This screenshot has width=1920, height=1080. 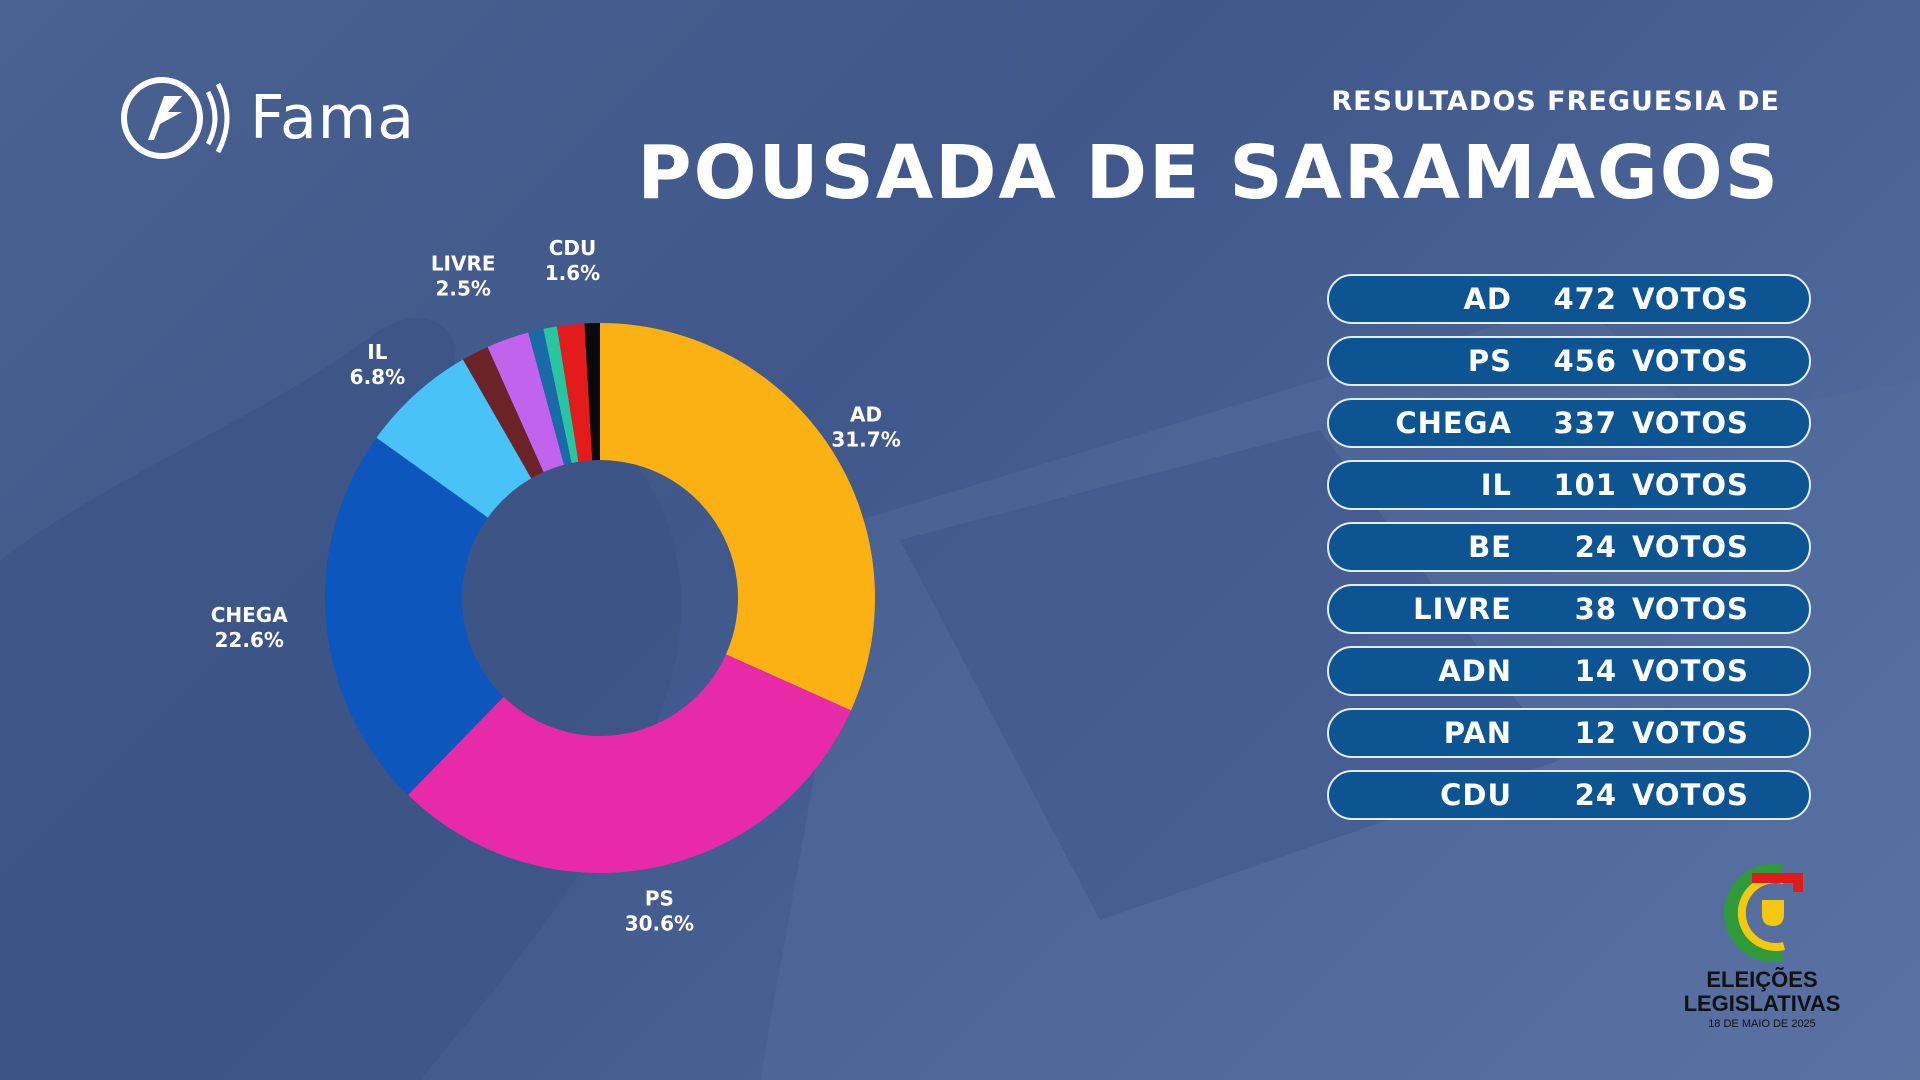 I want to click on donut-slice-pan, so click(x=561, y=394).